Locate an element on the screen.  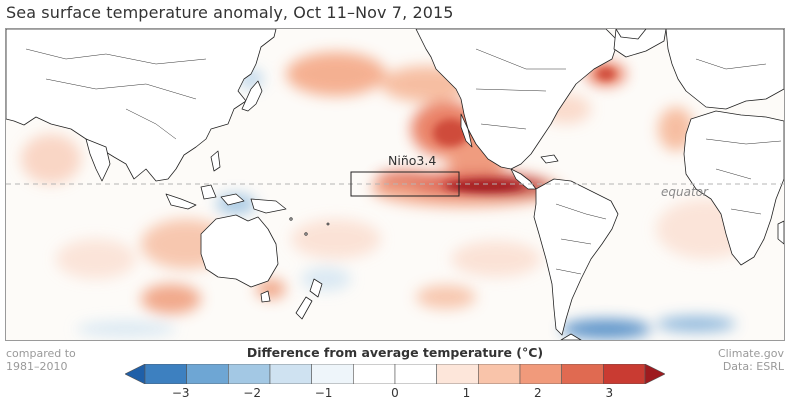
colorbar-tick-label: 1 is located at coordinates (466, 393).